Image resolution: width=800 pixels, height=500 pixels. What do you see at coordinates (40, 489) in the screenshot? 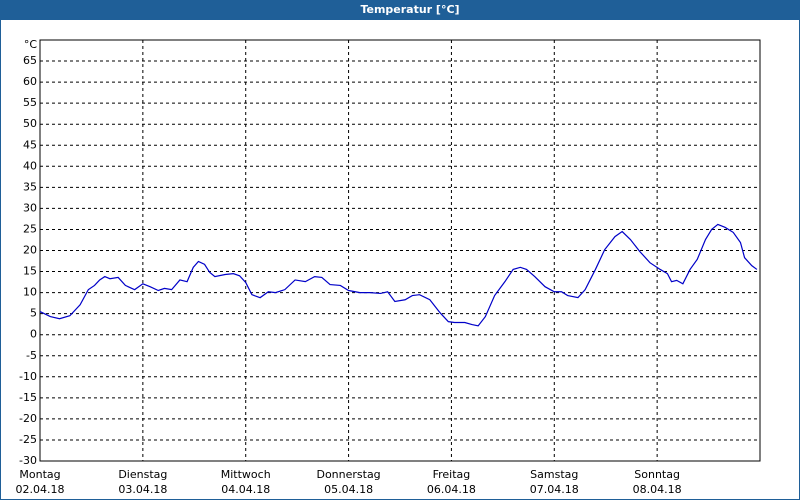
I see `x-tick-date: 02.04.18` at bounding box center [40, 489].